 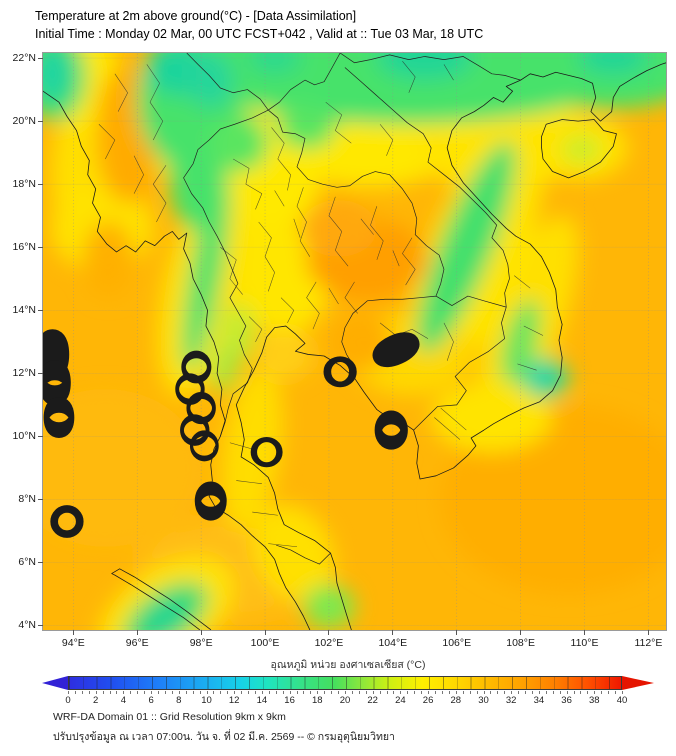 What do you see at coordinates (539, 700) in the screenshot?
I see `colorbar-tick-label: 34` at bounding box center [539, 700].